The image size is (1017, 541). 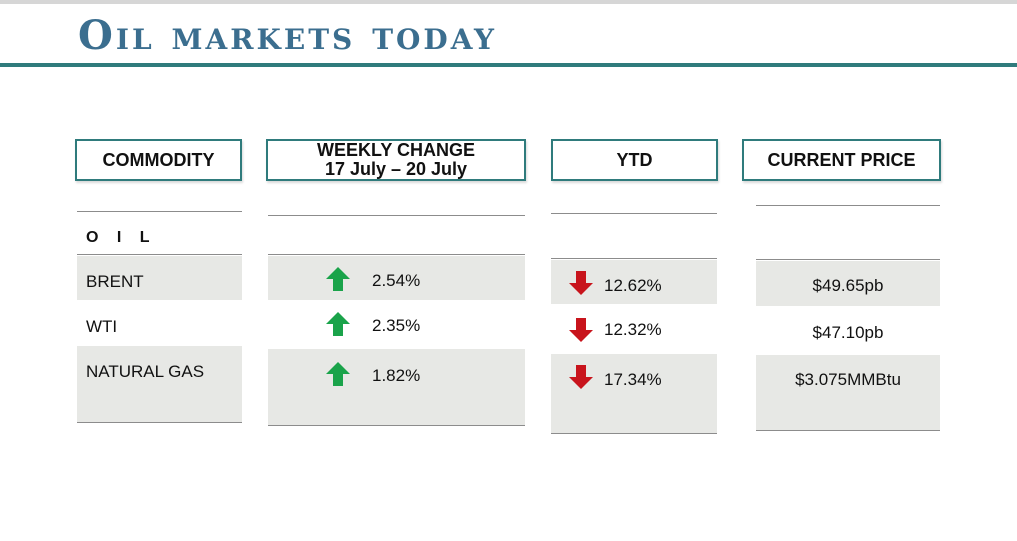 I want to click on weekly-change-value: 2.54%, so click(x=396, y=280).